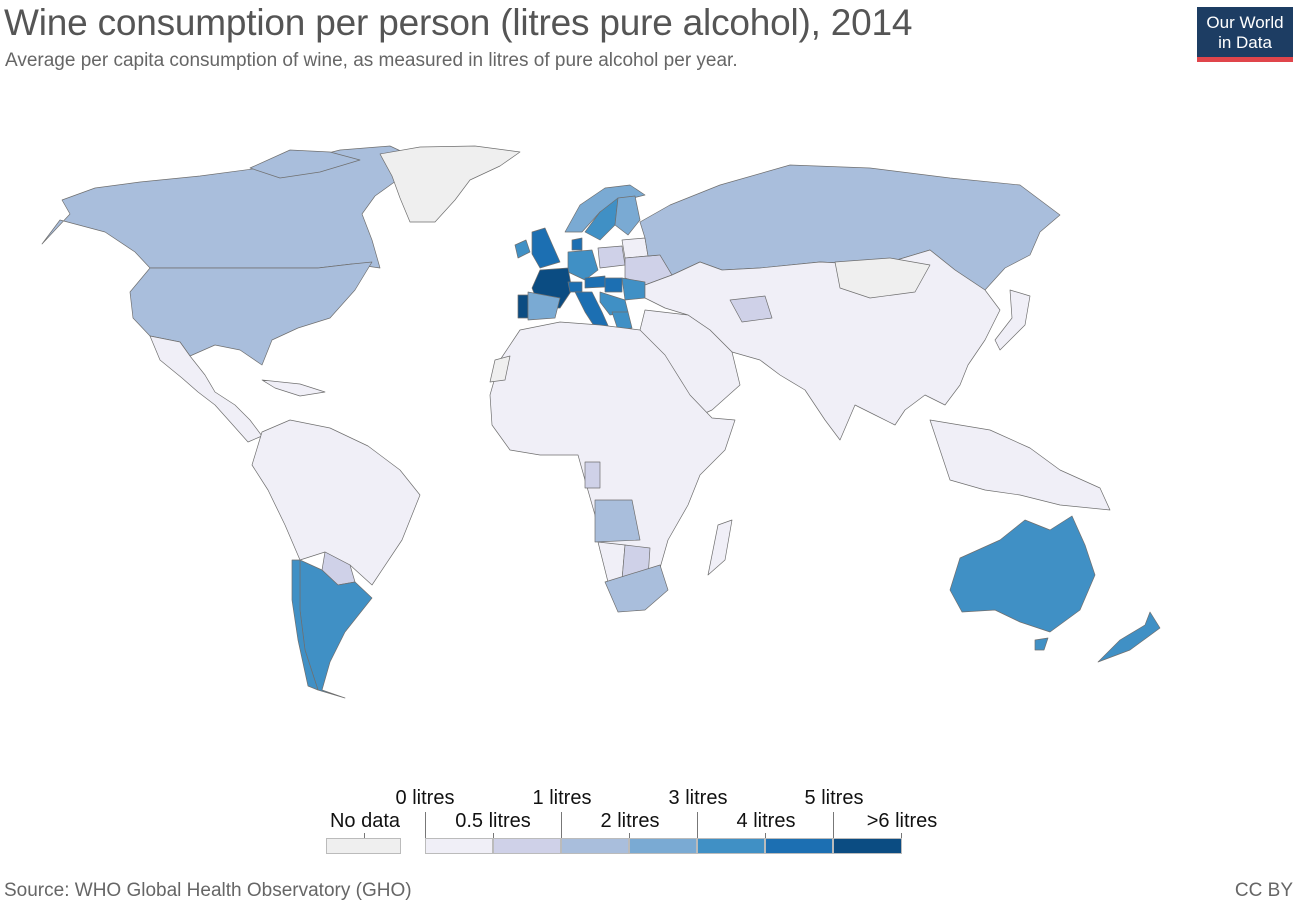  Describe the element at coordinates (834, 798) in the screenshot. I see `legend-label-5-litres: 5 litres` at that location.